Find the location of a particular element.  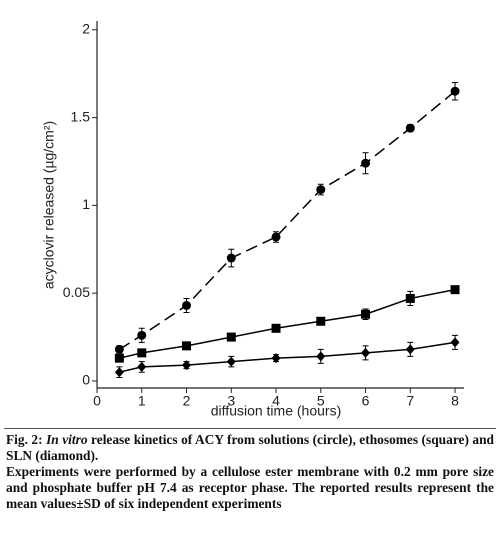

x-tick-label: 6 is located at coordinates (366, 401).